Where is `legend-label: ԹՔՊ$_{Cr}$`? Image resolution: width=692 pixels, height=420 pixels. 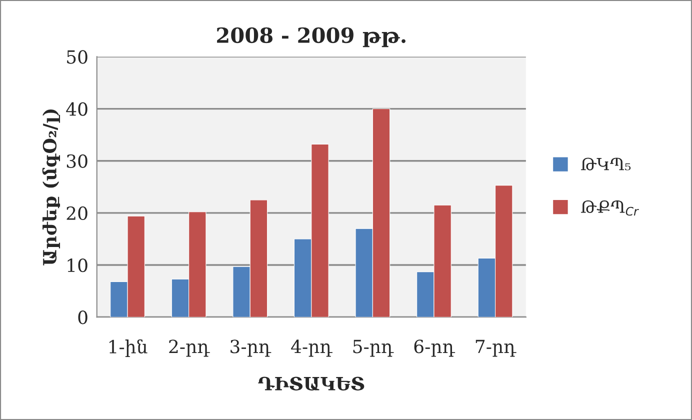 legend-label: ԹՔՊ$_{Cr}$ is located at coordinates (610, 208).